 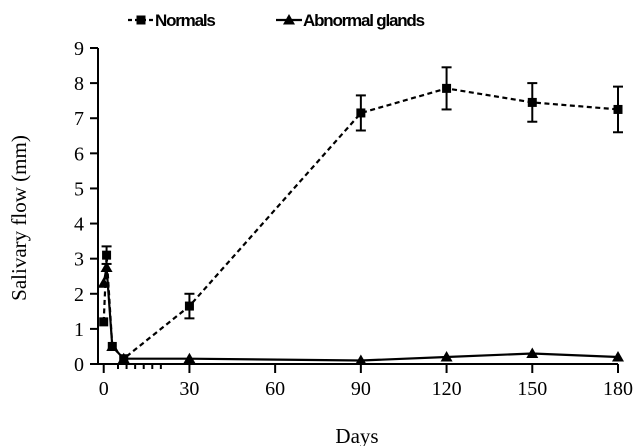 What do you see at coordinates (79, 365) in the screenshot?
I see `y-tick-label-0: 0` at bounding box center [79, 365].